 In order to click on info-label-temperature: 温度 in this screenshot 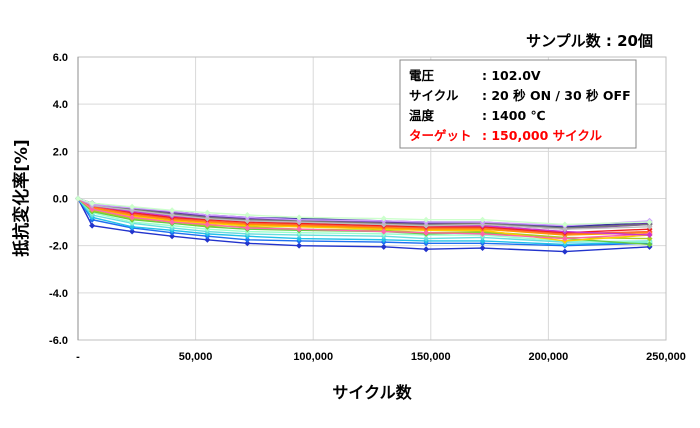, I will do `click(422, 115)`.